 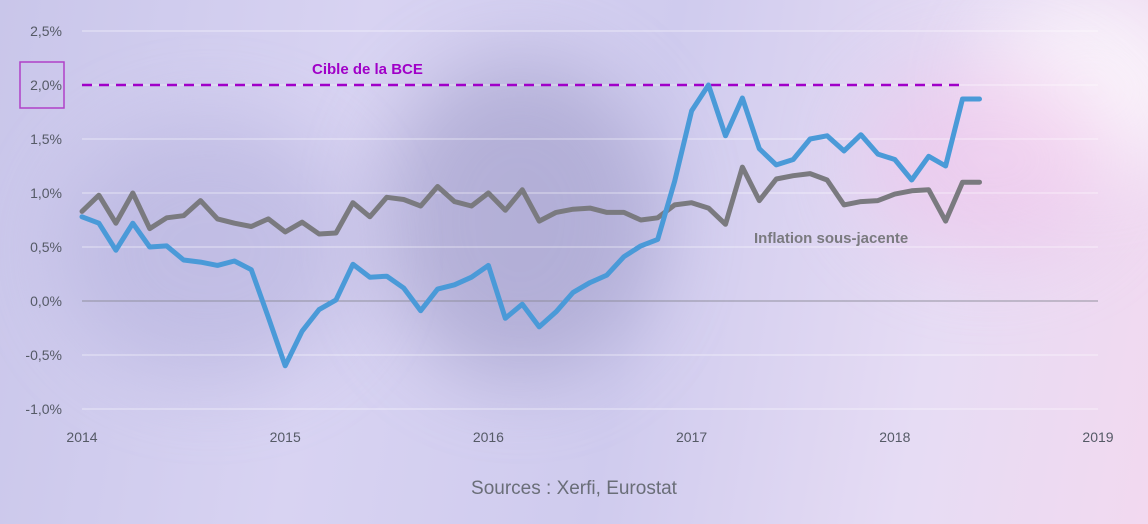 What do you see at coordinates (46, 85) in the screenshot?
I see `y-tick-label: 2,0%` at bounding box center [46, 85].